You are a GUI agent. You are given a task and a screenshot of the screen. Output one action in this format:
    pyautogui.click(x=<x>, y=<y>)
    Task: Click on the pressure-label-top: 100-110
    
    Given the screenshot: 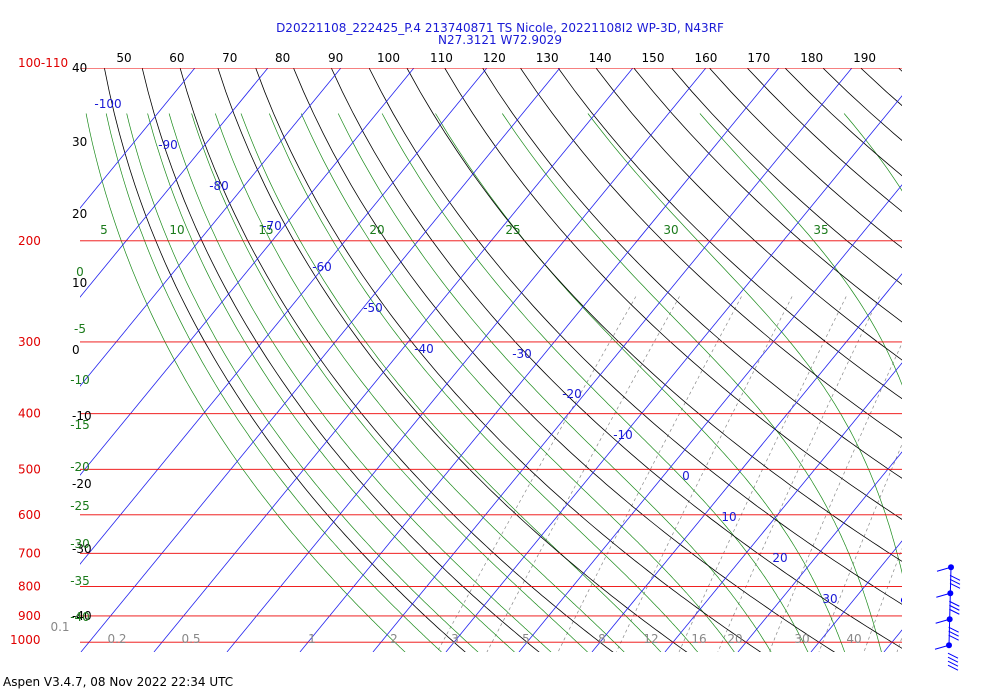 What is the action you would take?
    pyautogui.click(x=43, y=63)
    